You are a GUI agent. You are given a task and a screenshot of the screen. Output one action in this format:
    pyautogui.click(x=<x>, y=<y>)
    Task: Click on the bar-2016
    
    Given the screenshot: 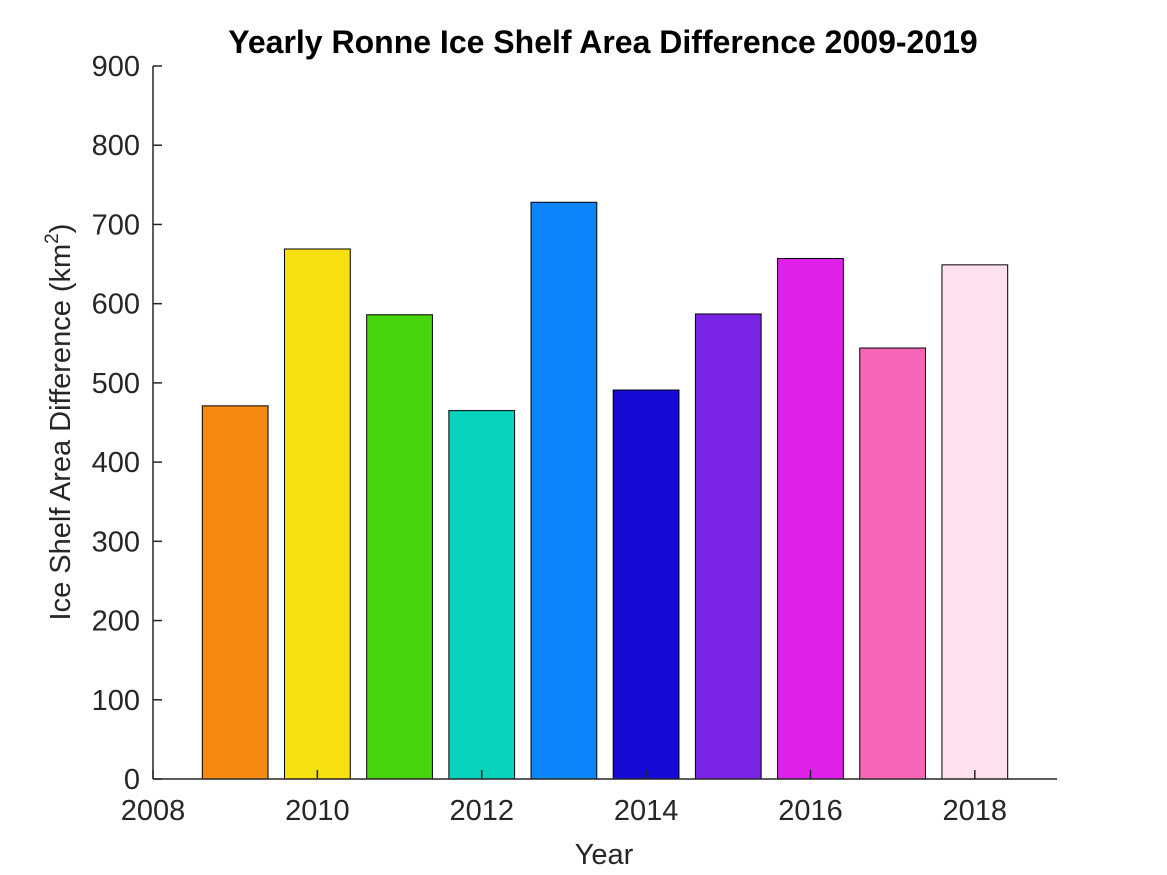 What is the action you would take?
    pyautogui.click(x=810, y=519)
    